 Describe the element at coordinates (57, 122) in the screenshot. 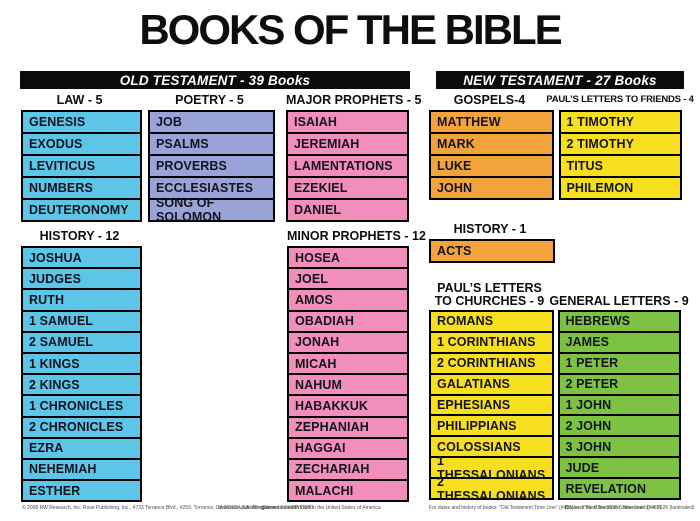

I see `book-cell: GENESIS` at that location.